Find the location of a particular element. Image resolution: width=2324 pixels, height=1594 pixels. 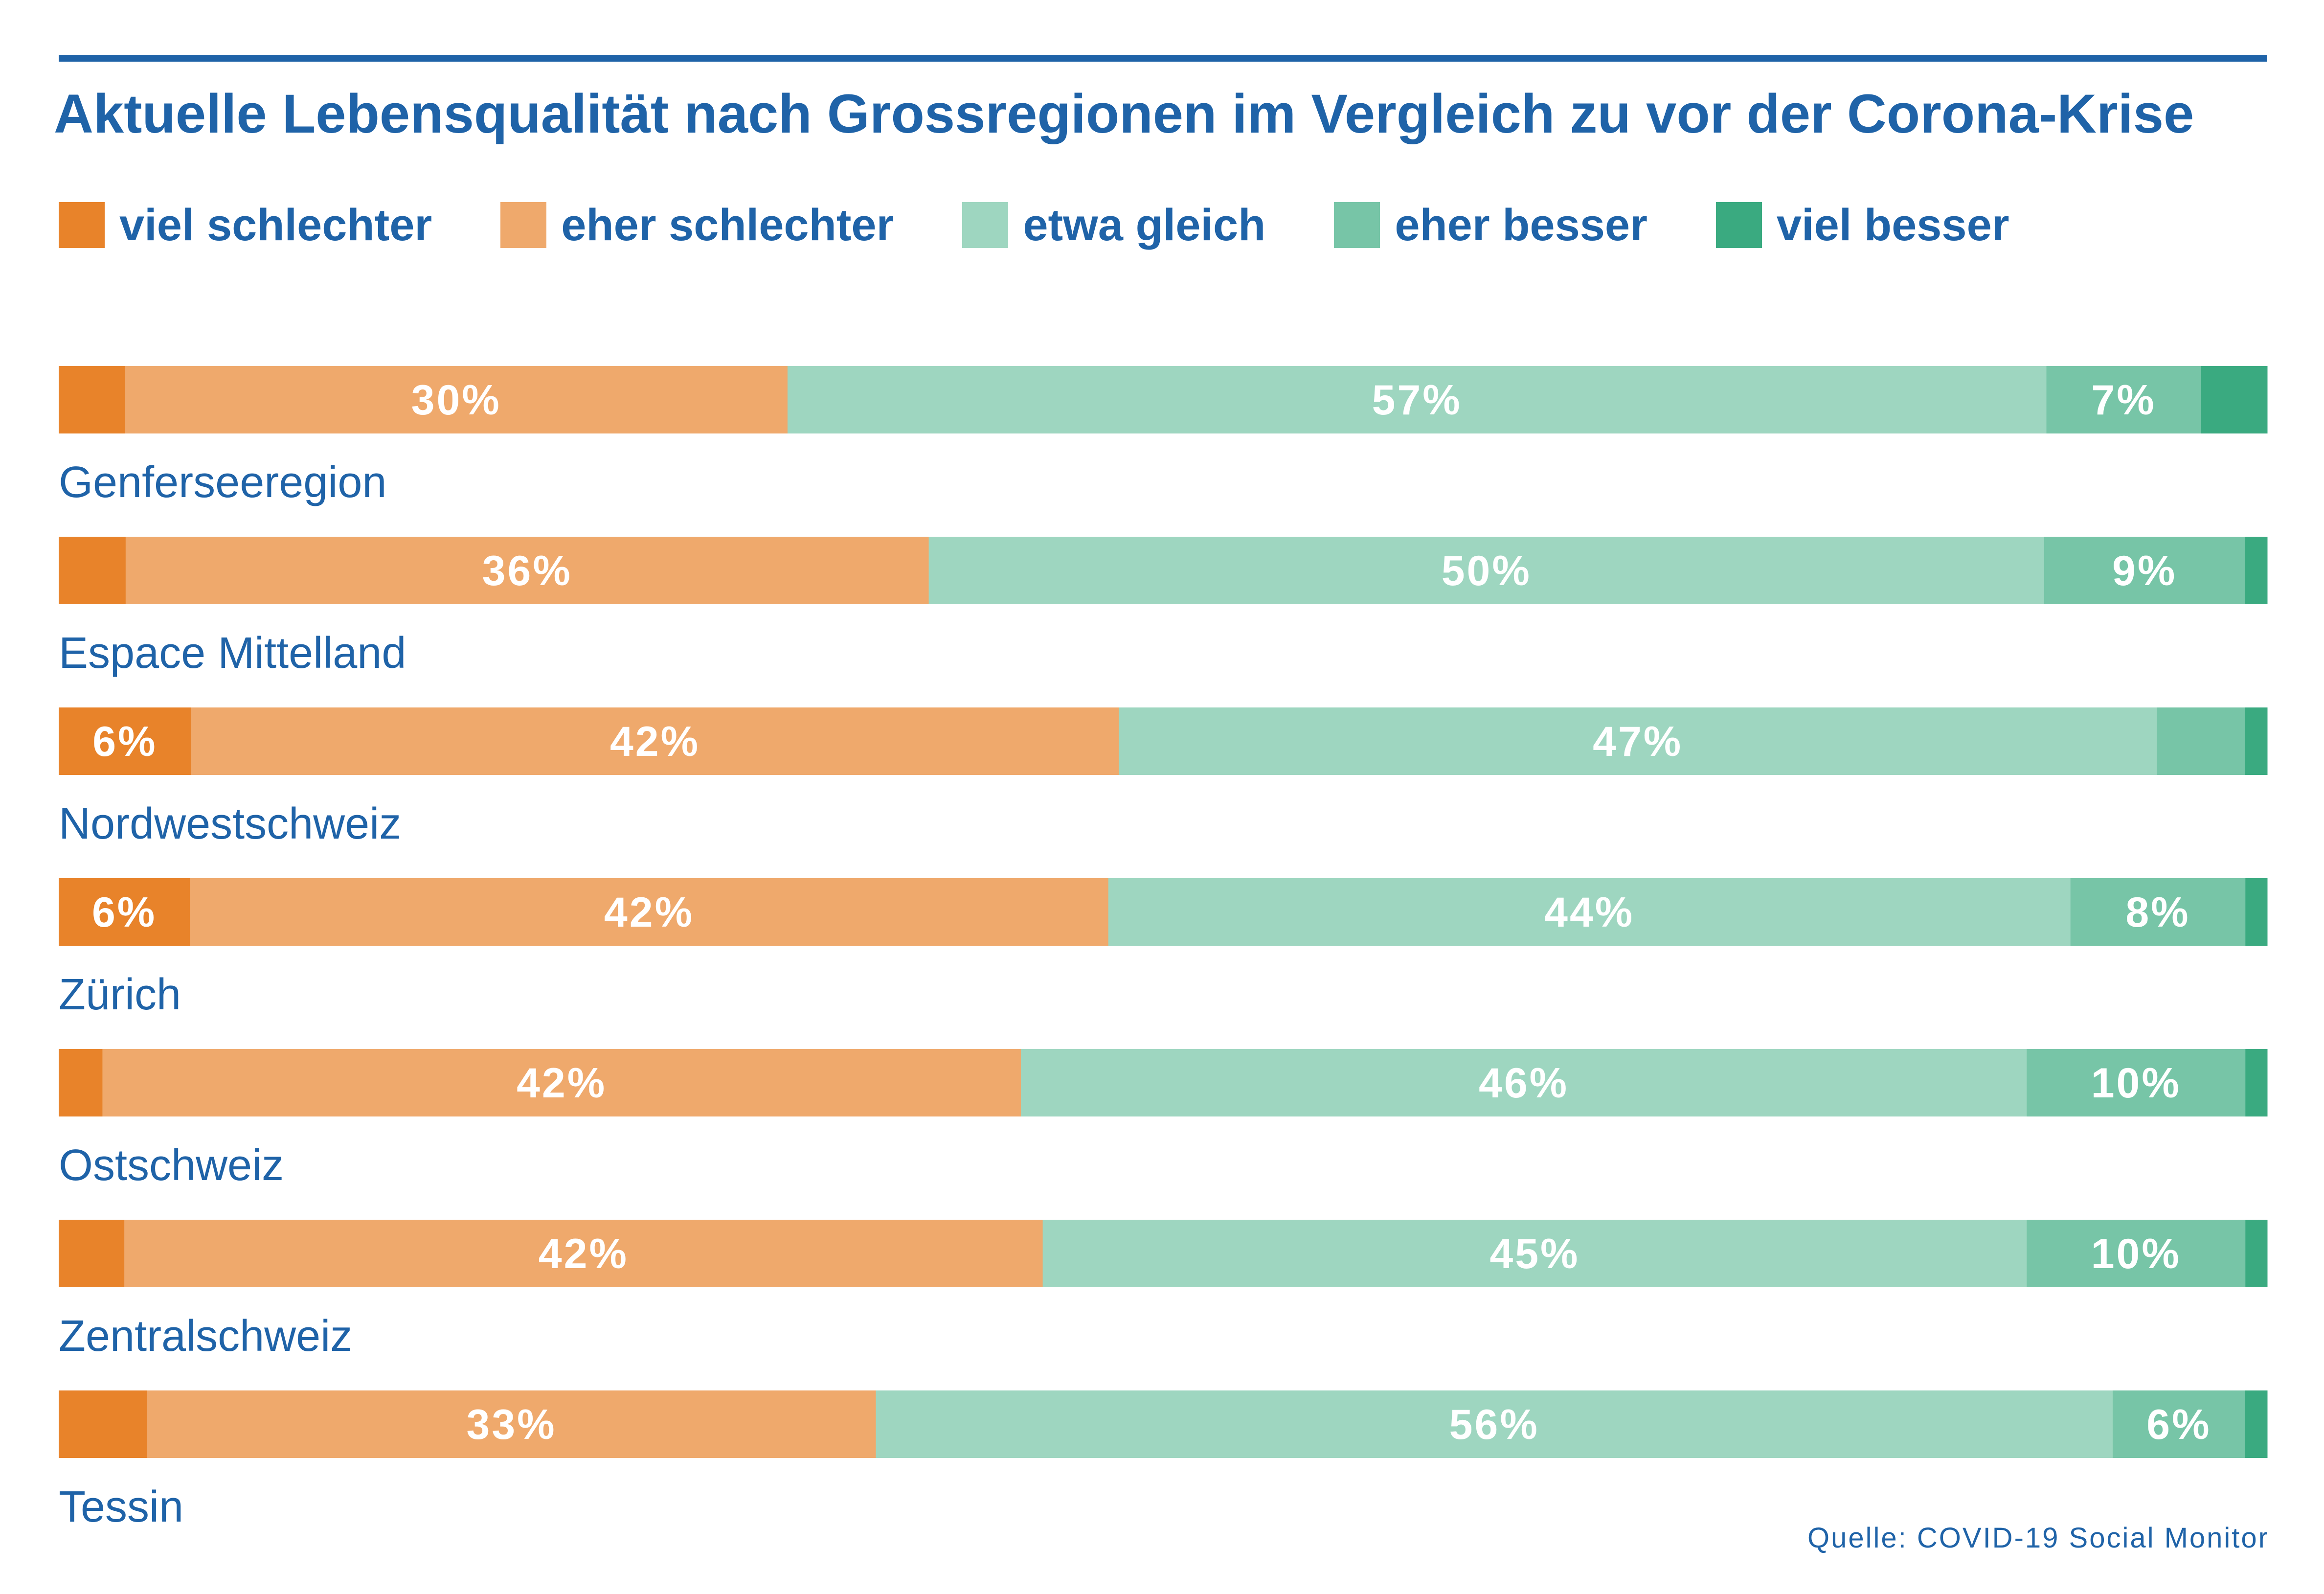

data-label: 57% is located at coordinates (1417, 400).